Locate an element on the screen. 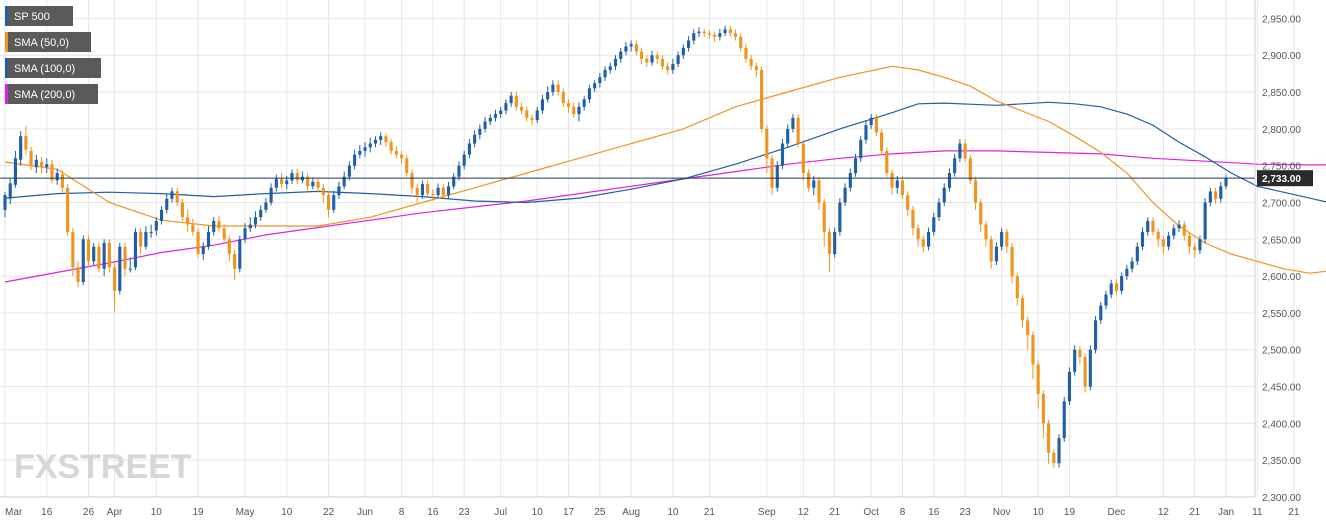 Image resolution: width=1326 pixels, height=530 pixels. y-tick-label: 2,950.00 is located at coordinates (1281, 19).